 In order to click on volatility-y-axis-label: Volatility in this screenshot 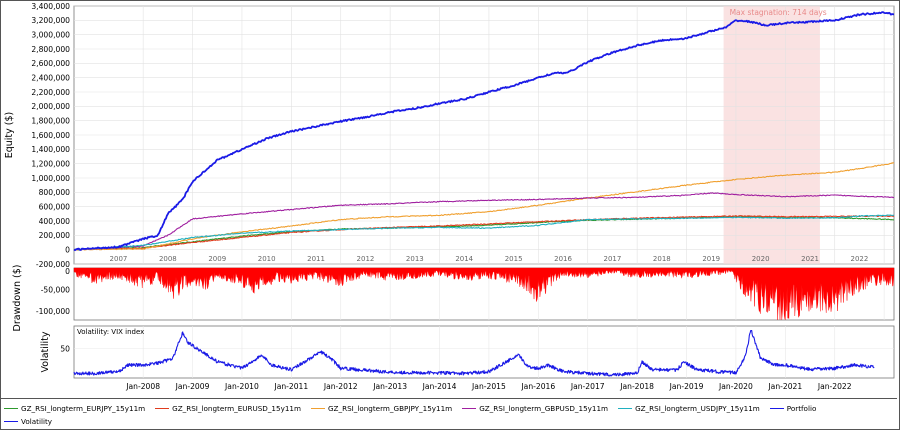, I will do `click(45, 351)`.